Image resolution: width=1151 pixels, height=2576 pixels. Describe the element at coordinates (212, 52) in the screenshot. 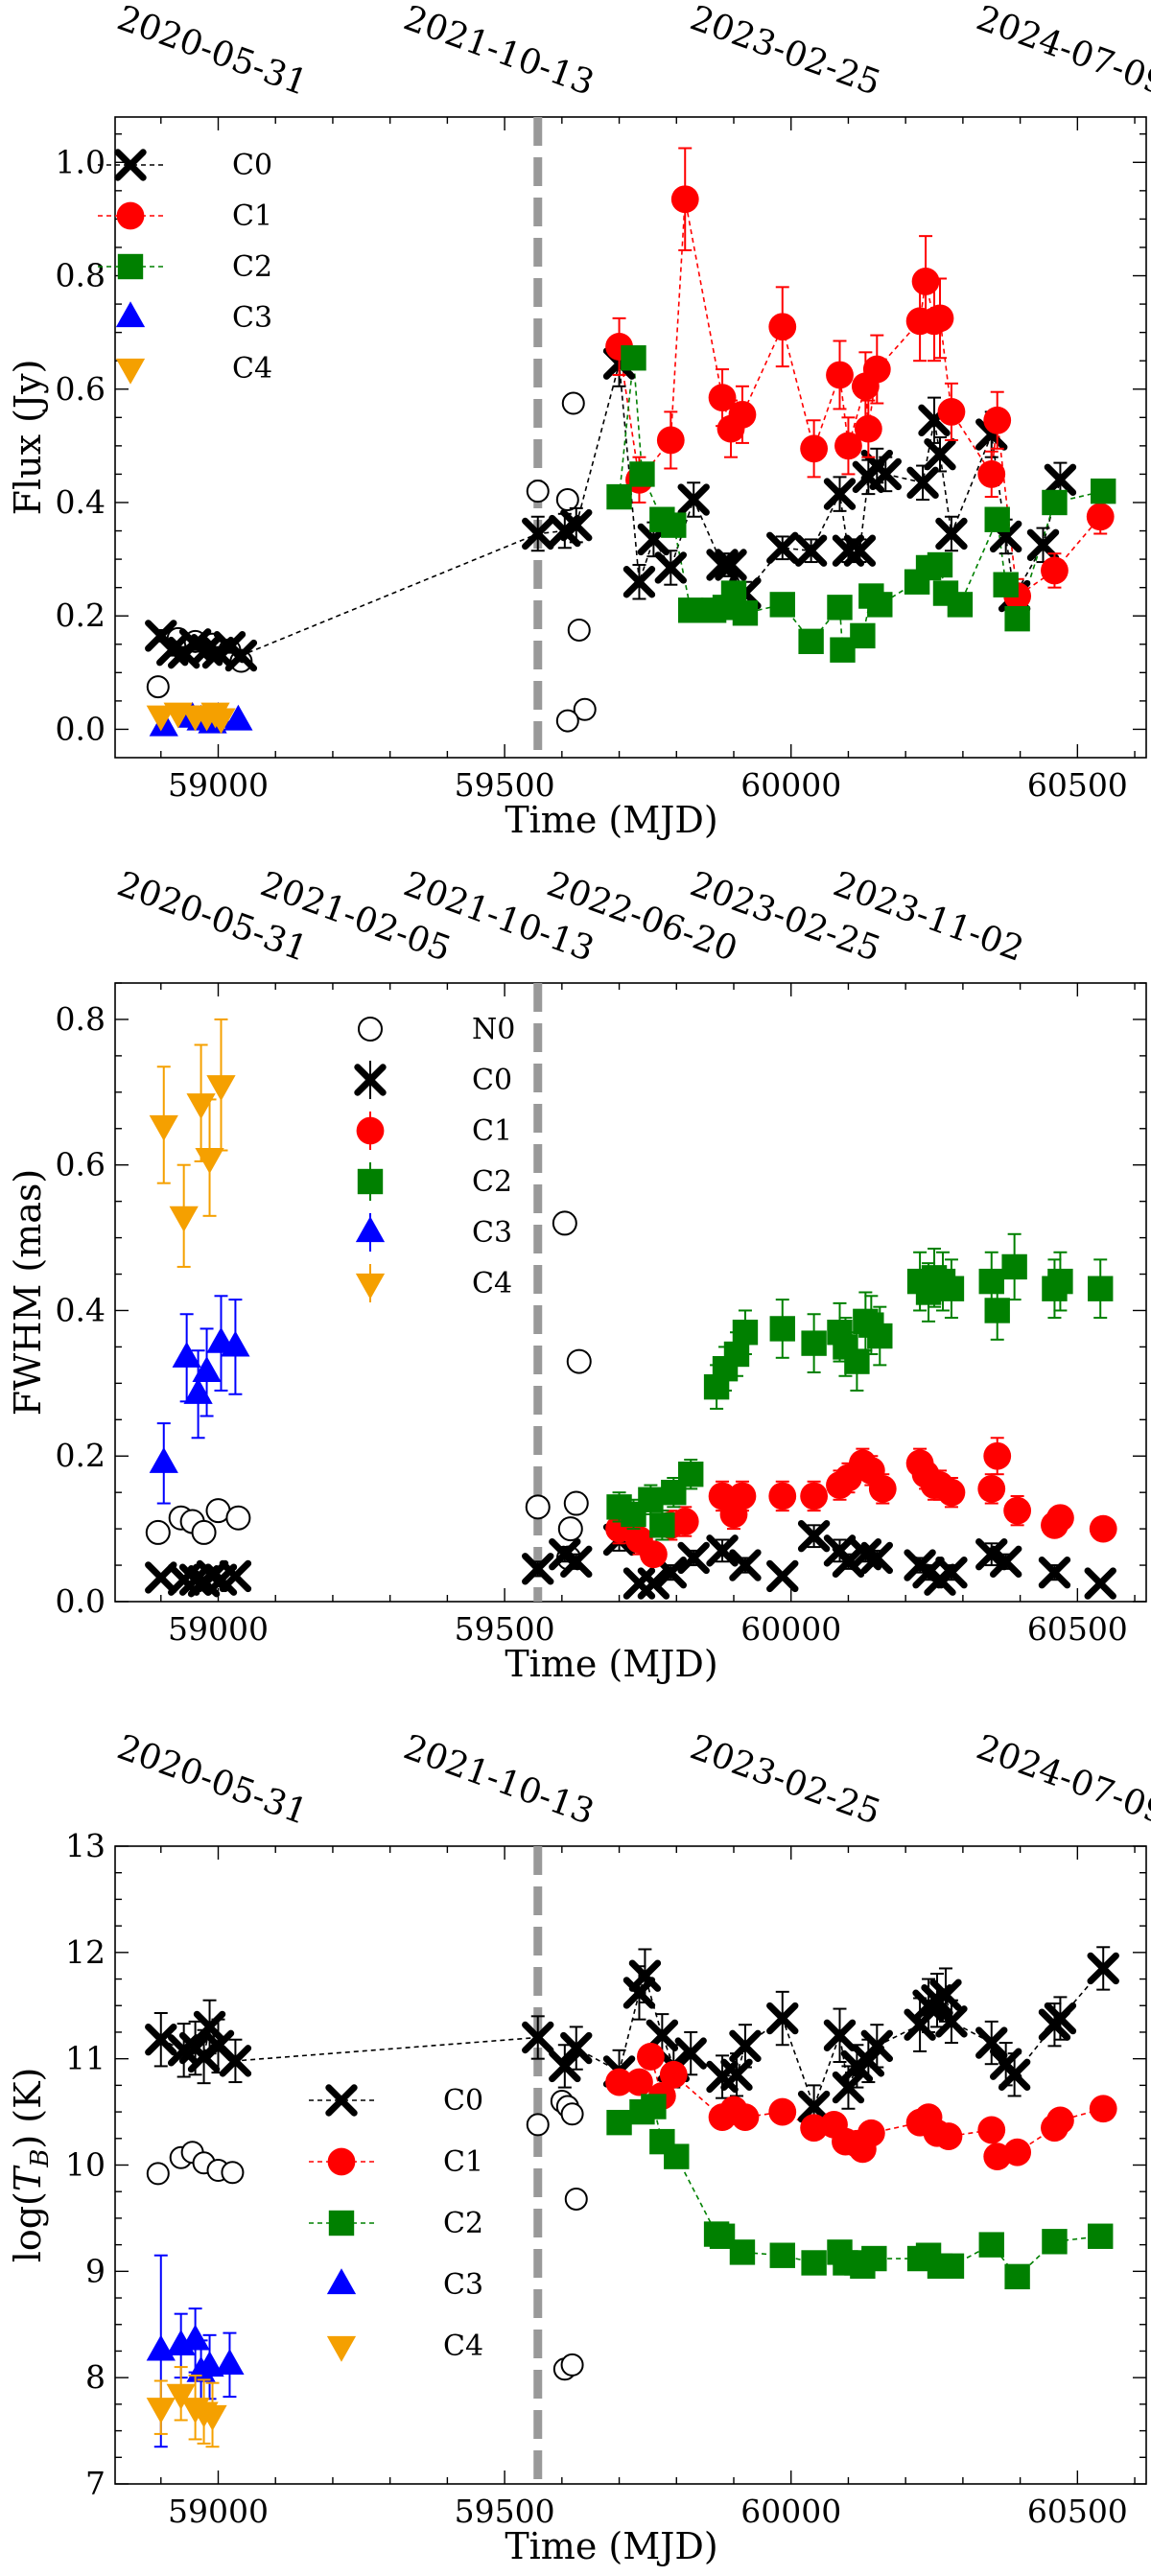

I see `top-date-label: 2020-05-31` at that location.